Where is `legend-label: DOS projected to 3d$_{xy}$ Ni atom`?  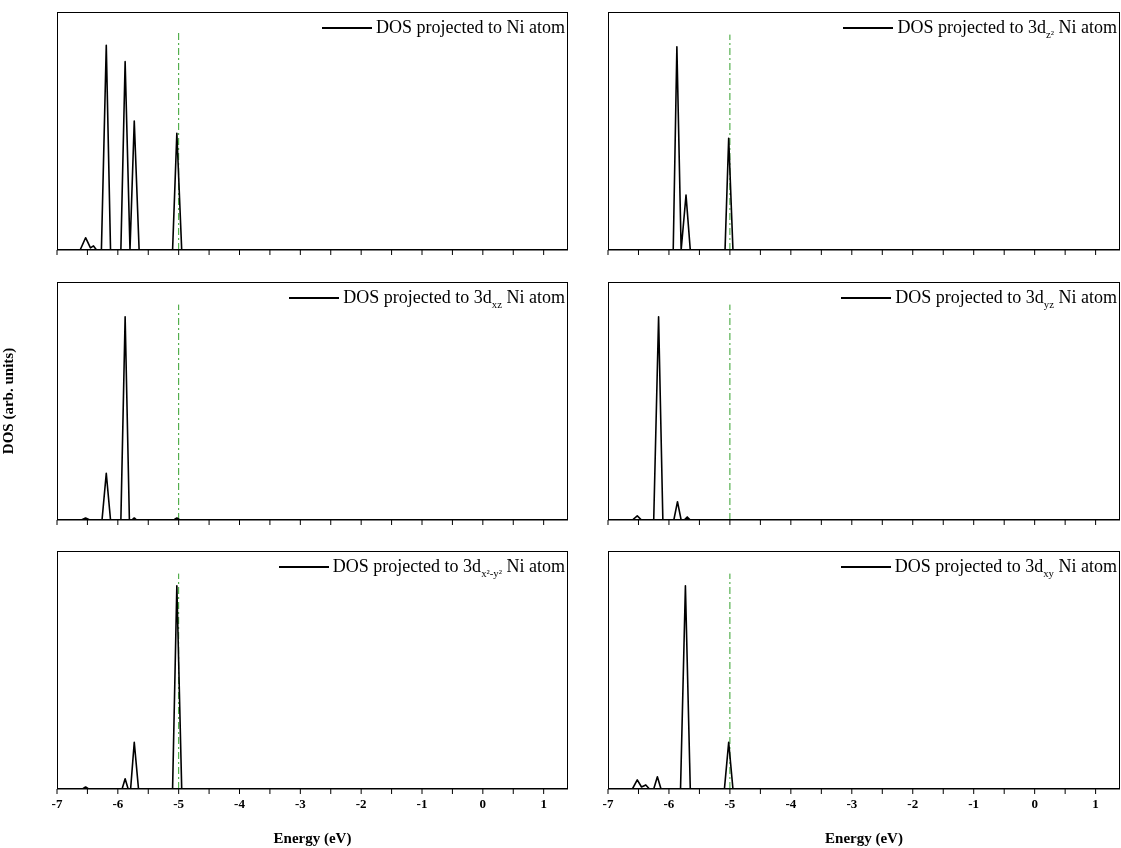
legend-label: DOS projected to 3d$_{xy}$ Ni atom is located at coordinates (1005, 567).